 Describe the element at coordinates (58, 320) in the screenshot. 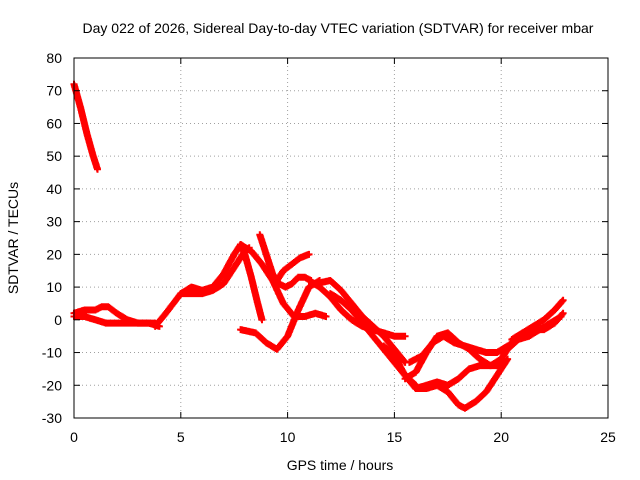

I see `y-tick-label: 0` at that location.